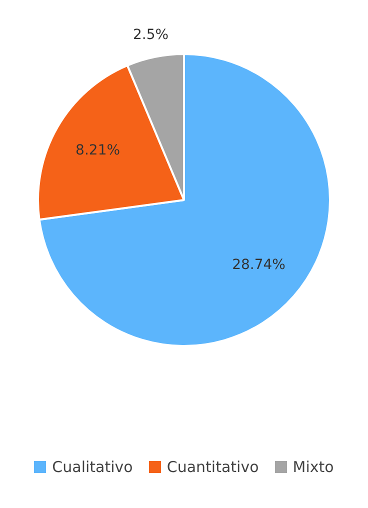 The width and height of the screenshot is (368, 508). What do you see at coordinates (313, 467) in the screenshot?
I see `legend-label: Mixto` at bounding box center [313, 467].